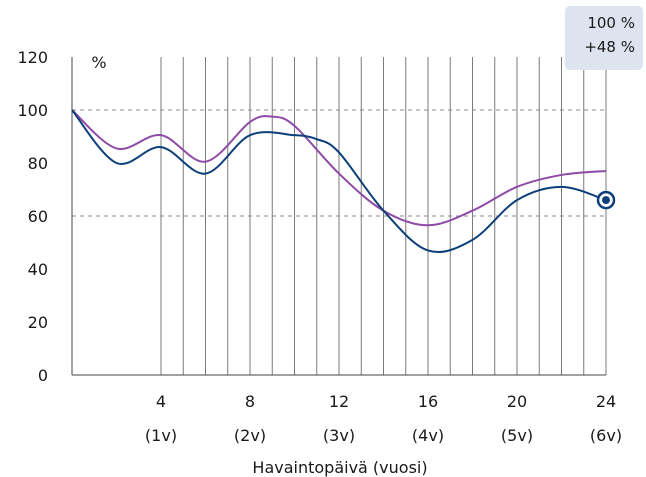 The width and height of the screenshot is (646, 477). I want to click on highlight-marker-dot, so click(606, 200).